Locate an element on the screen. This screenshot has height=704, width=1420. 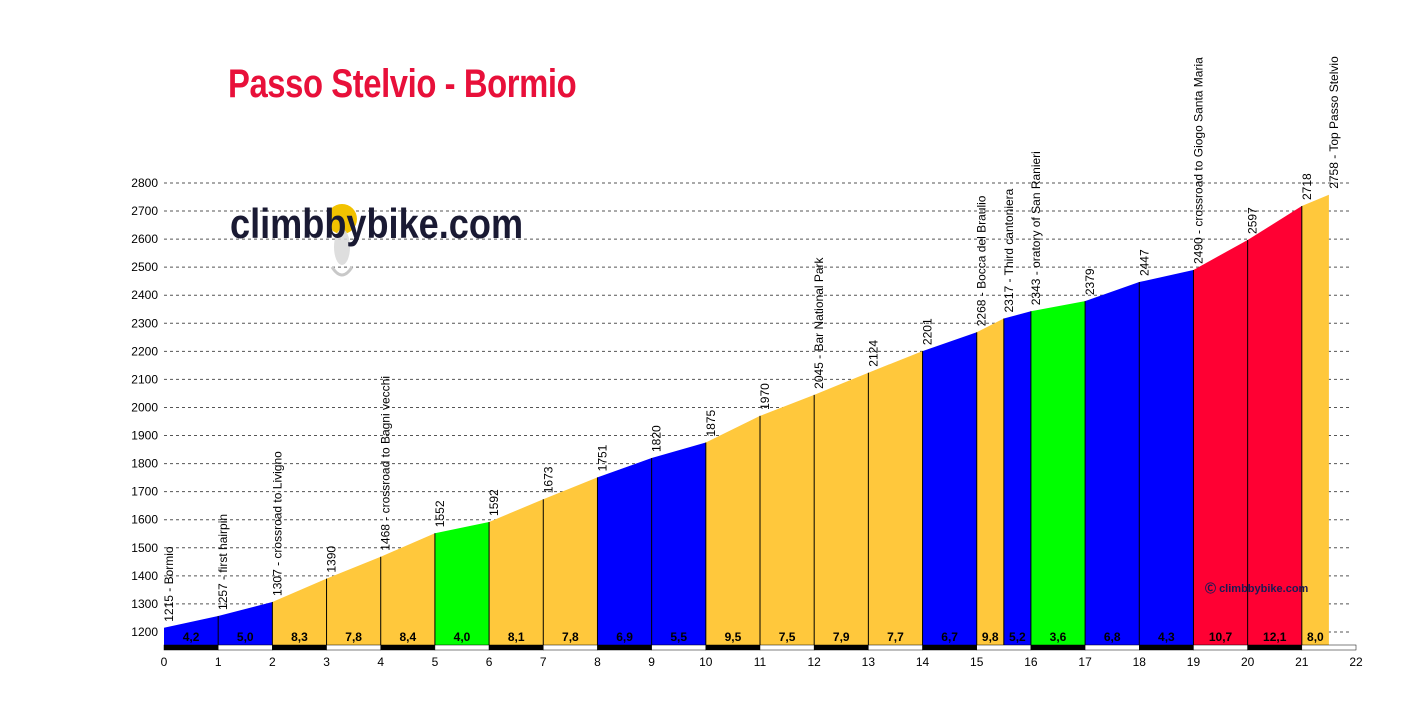
x-tick-label: 21 is located at coordinates (1302, 662).